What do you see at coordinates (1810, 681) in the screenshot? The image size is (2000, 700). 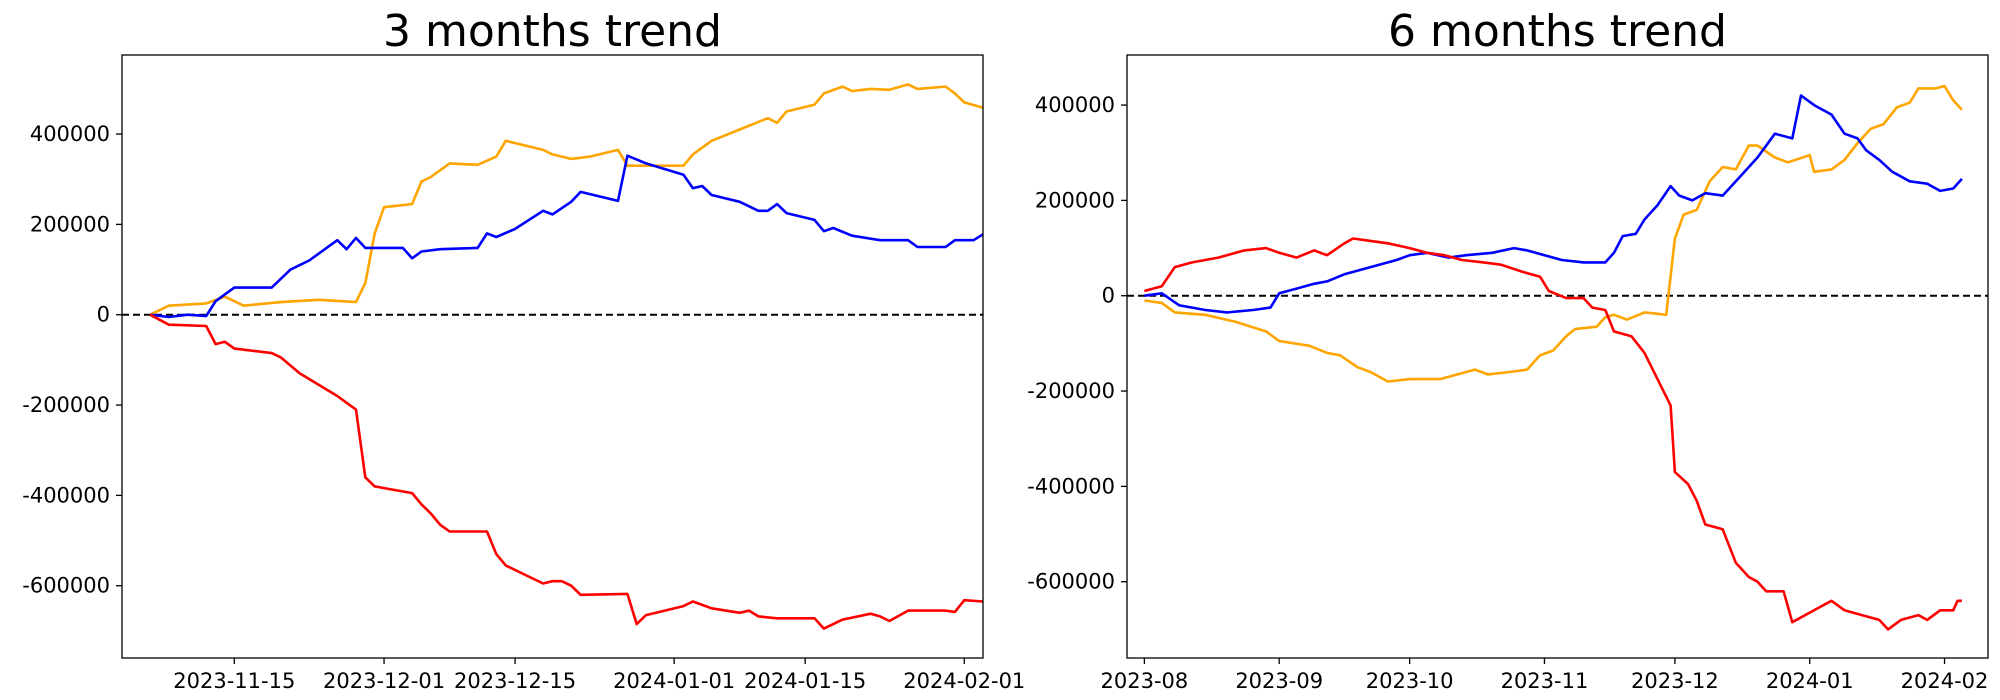 I see `x-tick-label: 2024-01` at bounding box center [1810, 681].